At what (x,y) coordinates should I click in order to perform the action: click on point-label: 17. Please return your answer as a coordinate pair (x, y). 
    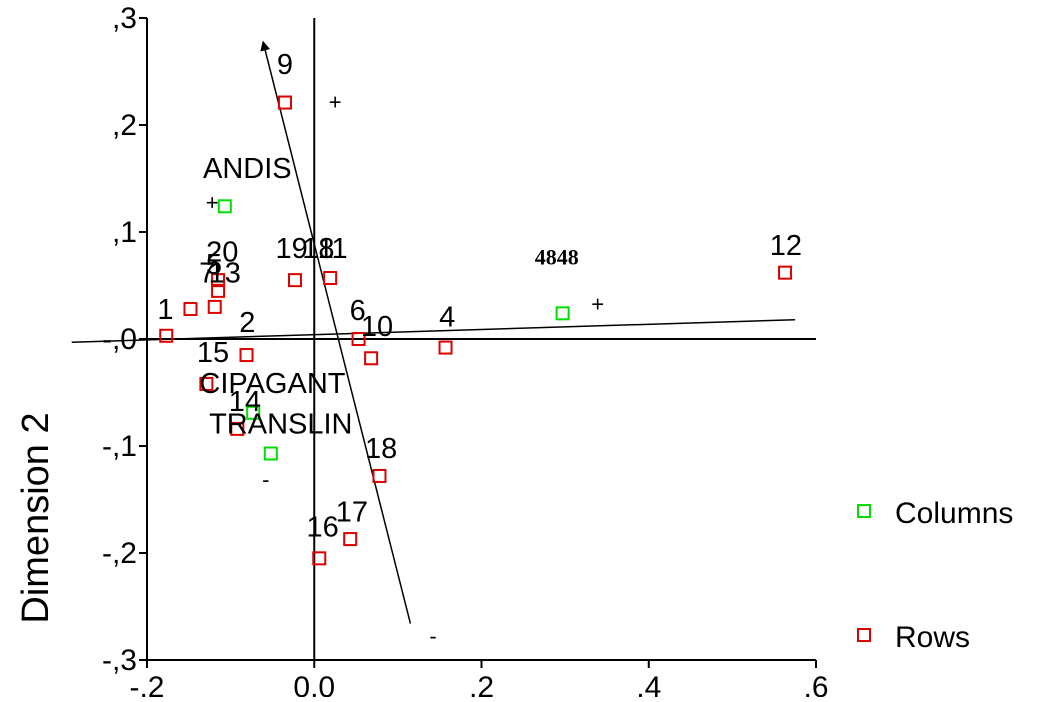
    Looking at the image, I should click on (352, 512).